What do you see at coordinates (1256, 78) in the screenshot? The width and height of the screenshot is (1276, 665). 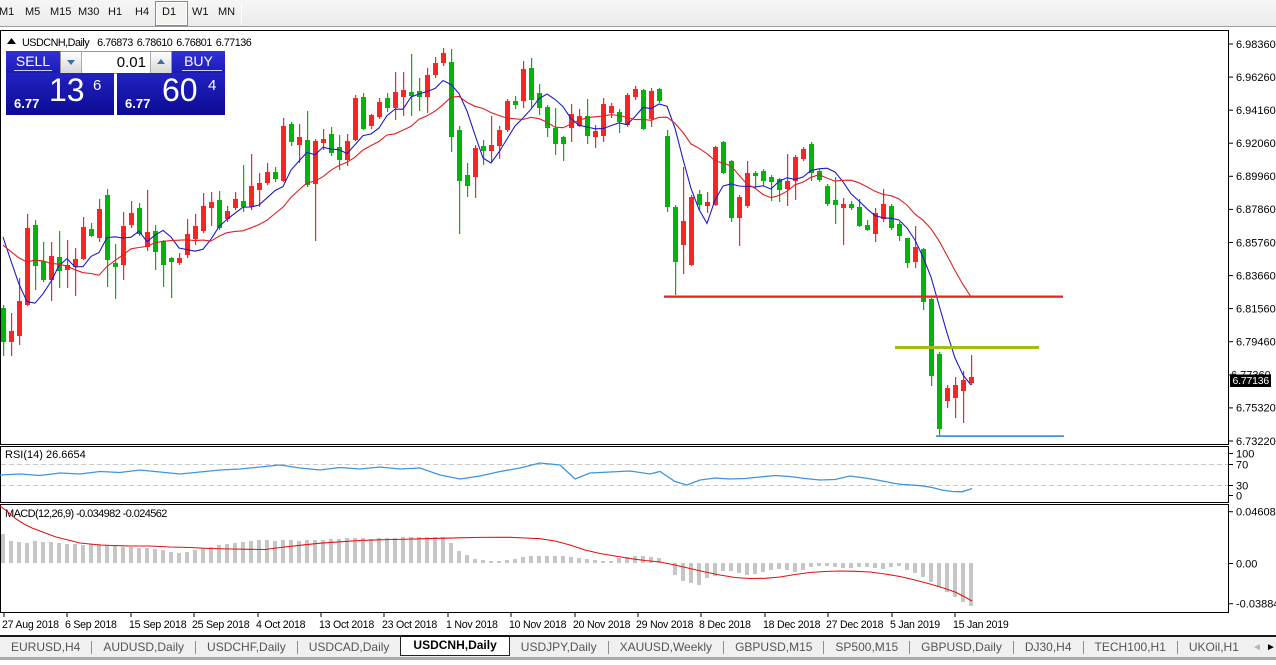 I see `svg-text: 6.96260` at bounding box center [1256, 78].